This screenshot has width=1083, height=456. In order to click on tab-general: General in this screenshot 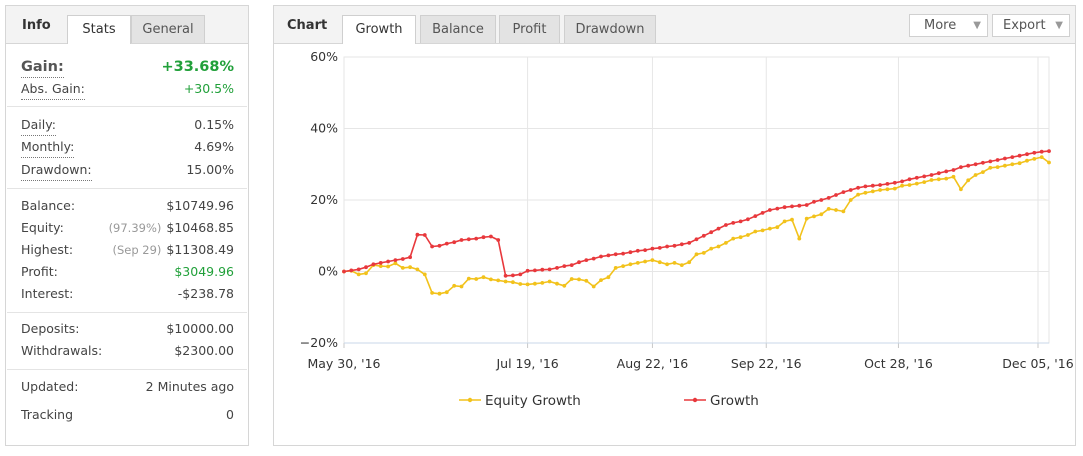, I will do `click(168, 29)`.